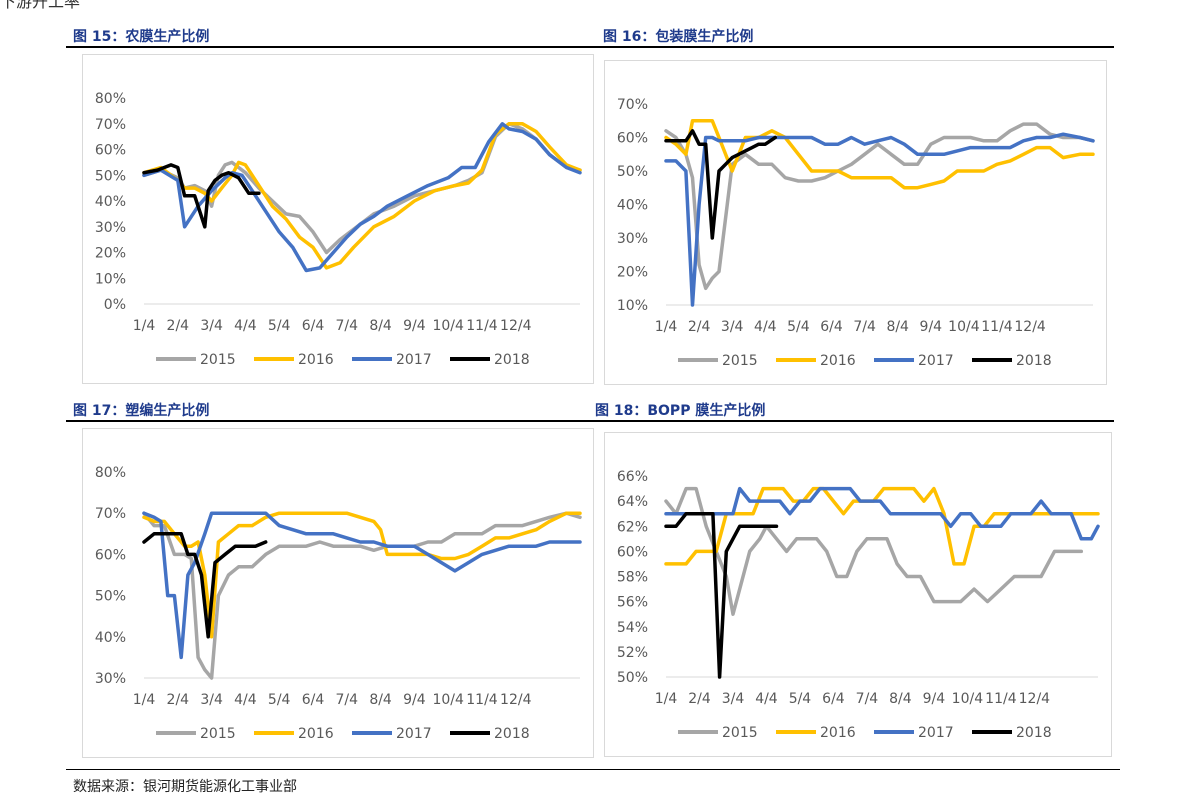  What do you see at coordinates (632, 653) in the screenshot?
I see `y-tick-label: 52%` at bounding box center [632, 653].